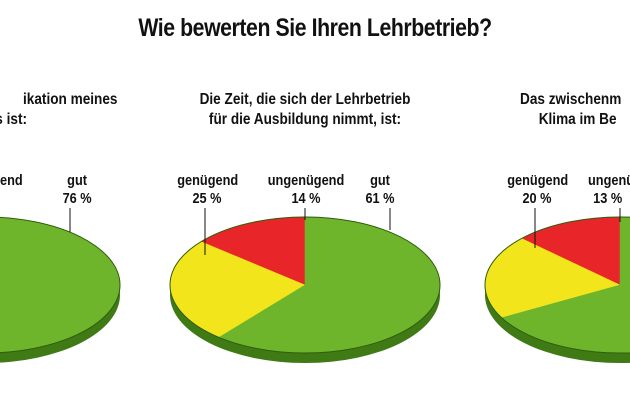 This screenshot has height=412, width=630. Describe the element at coordinates (305, 119) in the screenshot. I see `pie2-question-line2: für die Ausbildung nimmt, ist:` at that location.